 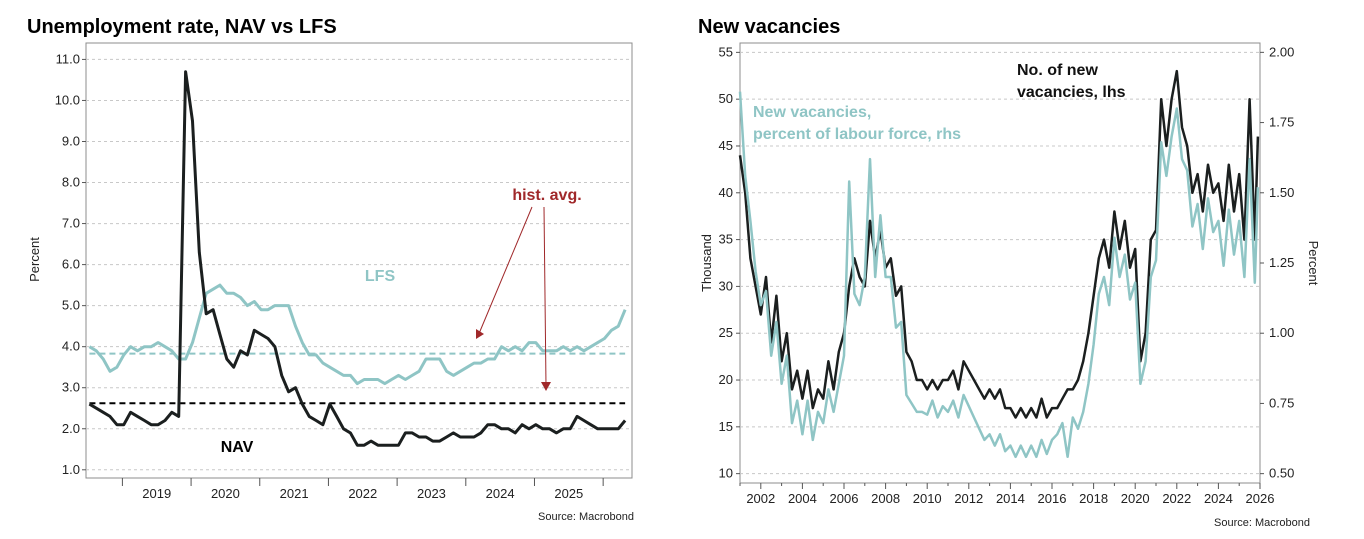 What do you see at coordinates (726, 51) in the screenshot?
I see `y-tick-label: 55` at bounding box center [726, 51].